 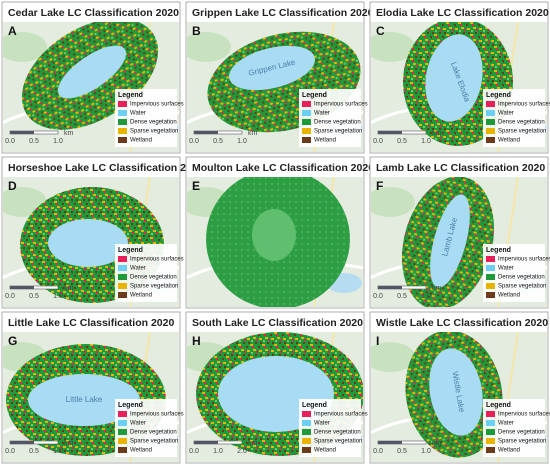 I want to click on panel-letter: F, so click(x=379, y=186).